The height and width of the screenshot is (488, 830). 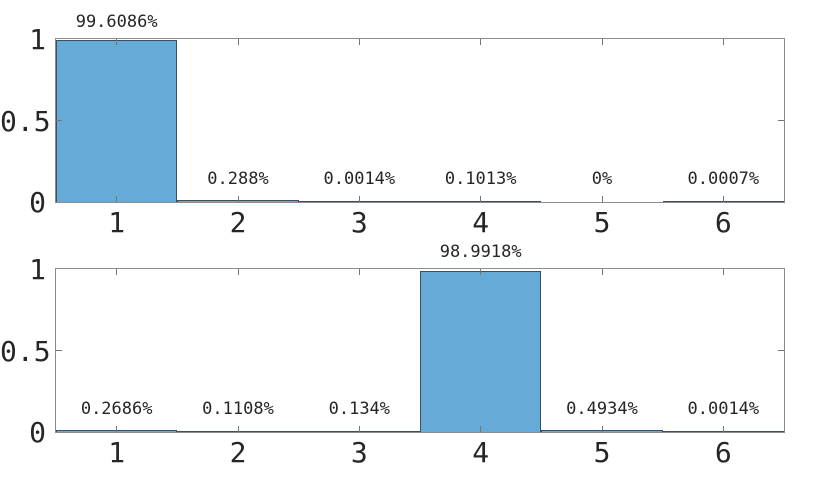 What do you see at coordinates (359, 409) in the screenshot?
I see `bar-value-label: 0.134%` at bounding box center [359, 409].